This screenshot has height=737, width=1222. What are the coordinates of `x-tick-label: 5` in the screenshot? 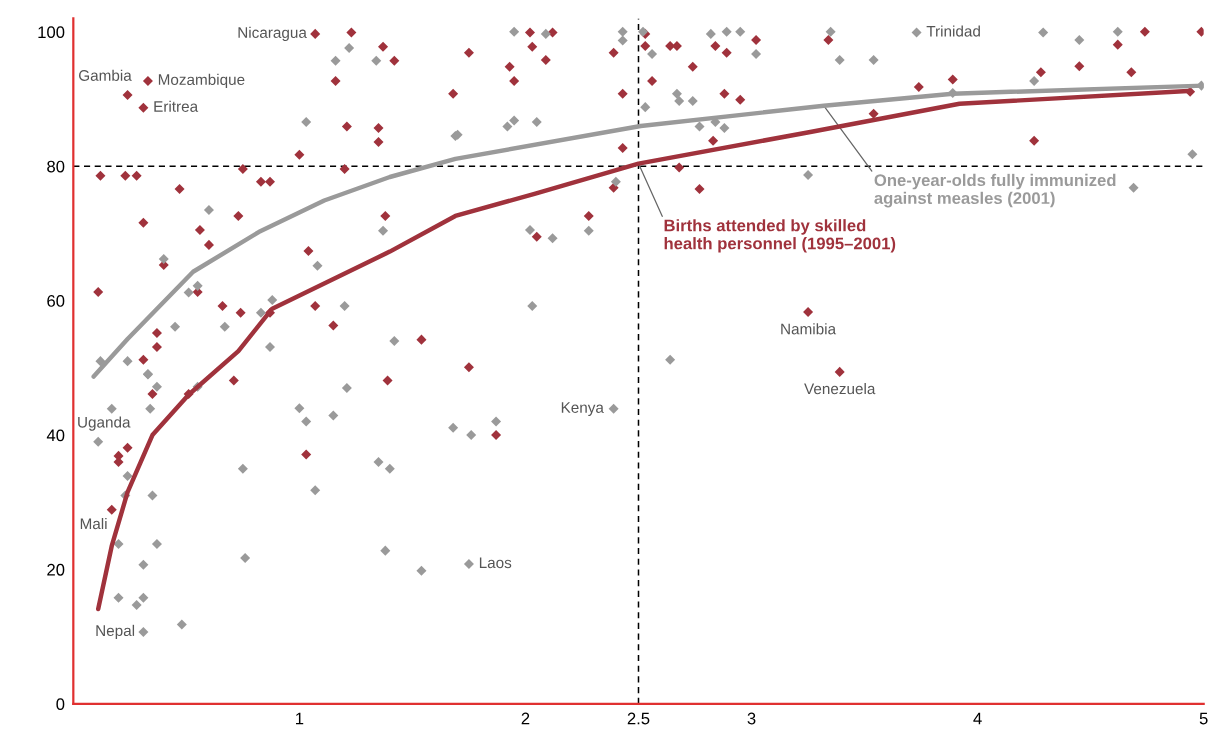 It's located at (1203, 718).